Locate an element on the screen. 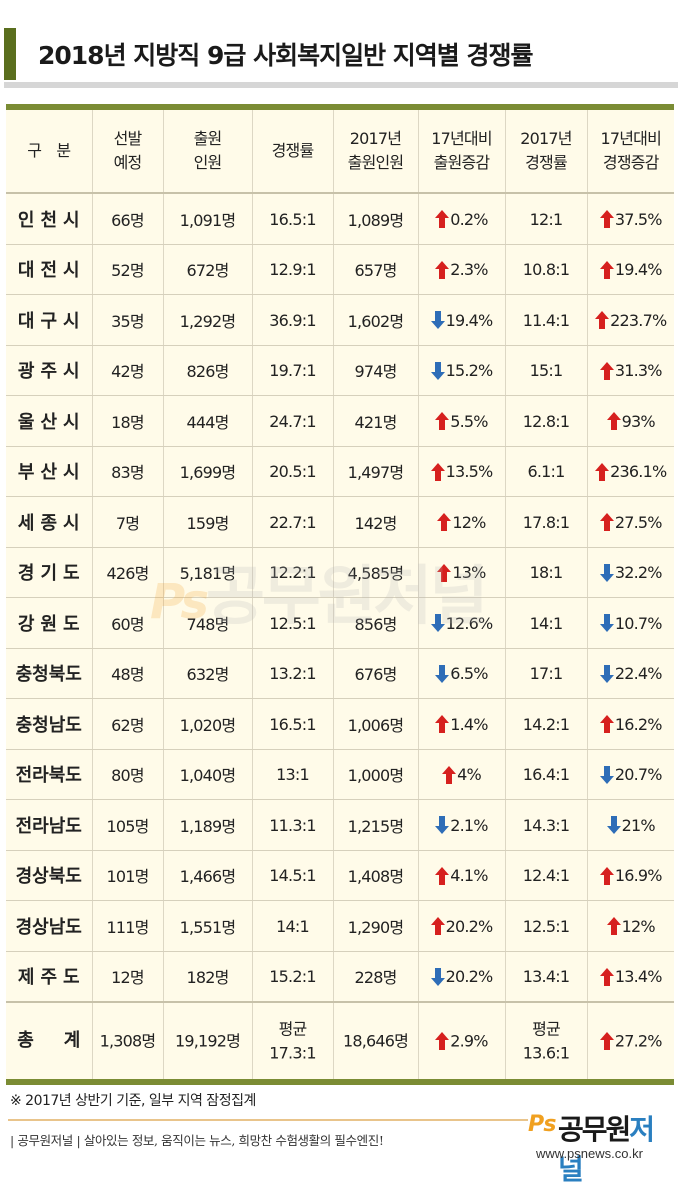 Image resolution: width=680 pixels, height=1188 pixels. quota-cell: 18명 is located at coordinates (128, 421).